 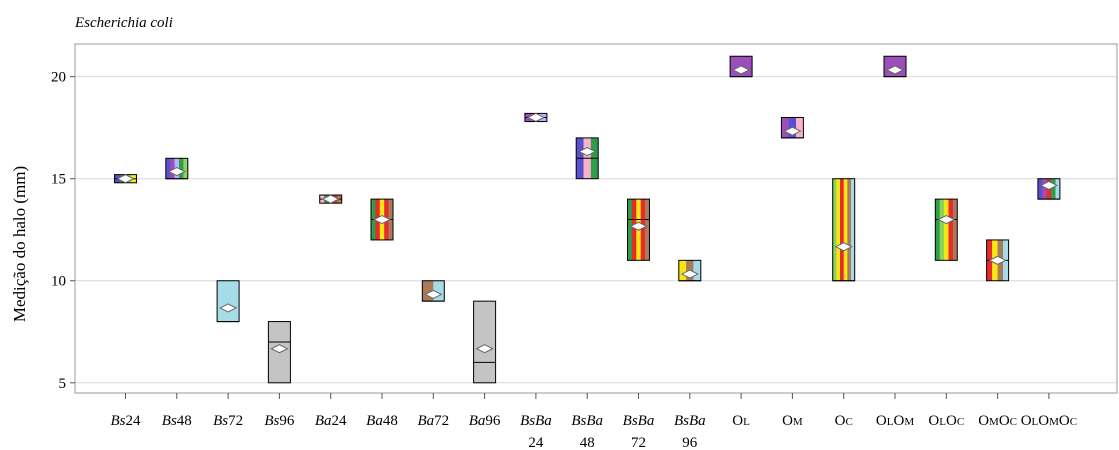 I want to click on box-outline, so click(x=638, y=229).